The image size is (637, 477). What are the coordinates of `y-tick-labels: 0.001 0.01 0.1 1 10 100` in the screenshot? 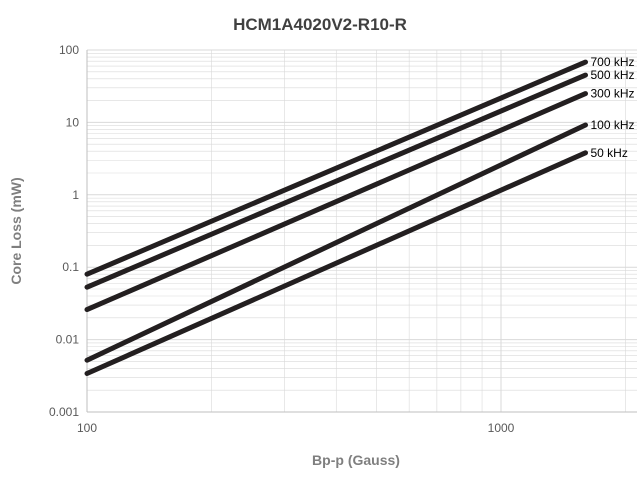 It's located at (64, 231).